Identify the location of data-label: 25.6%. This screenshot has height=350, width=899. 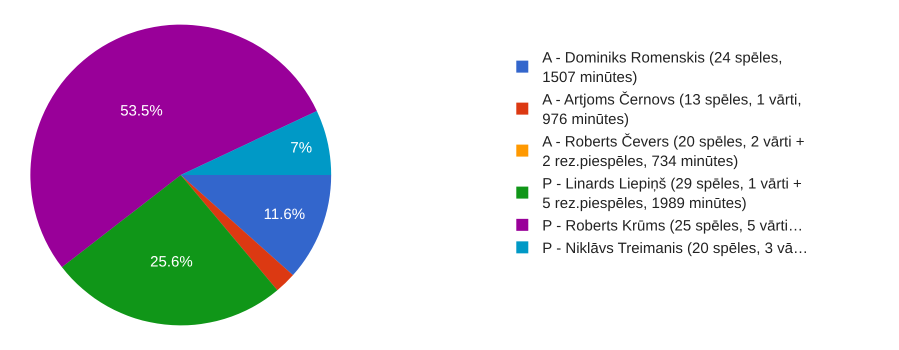
(171, 261).